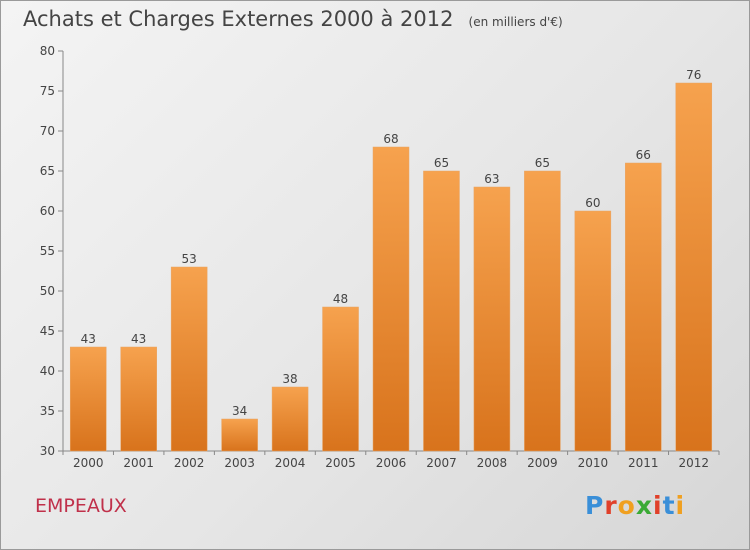  Describe the element at coordinates (693, 75) in the screenshot. I see `data-label: 76` at that location.